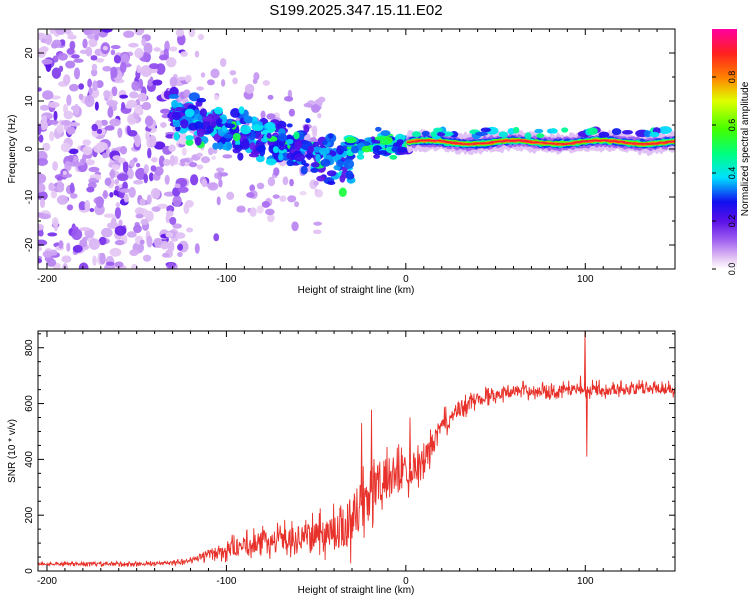  I want to click on colorbar-tick-label: 0.2, so click(732, 221).